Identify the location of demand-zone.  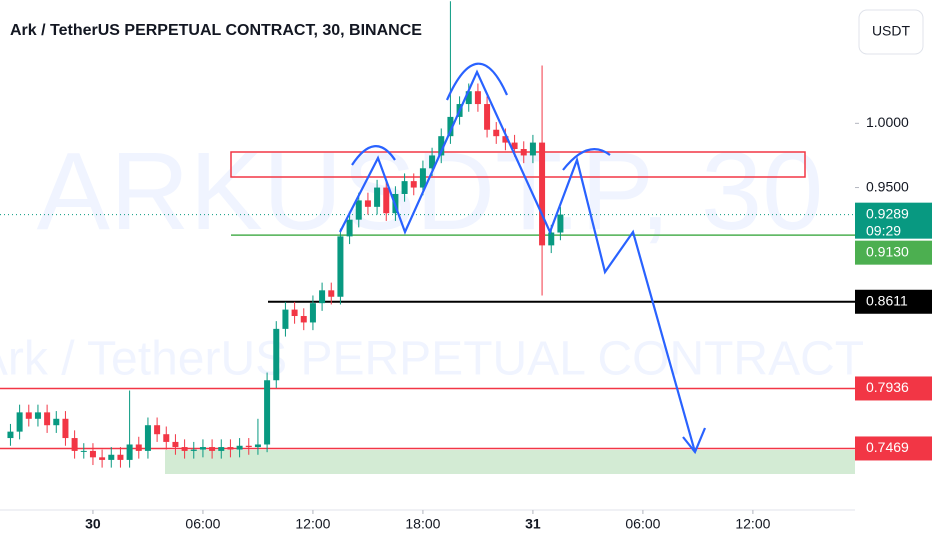
(510, 462).